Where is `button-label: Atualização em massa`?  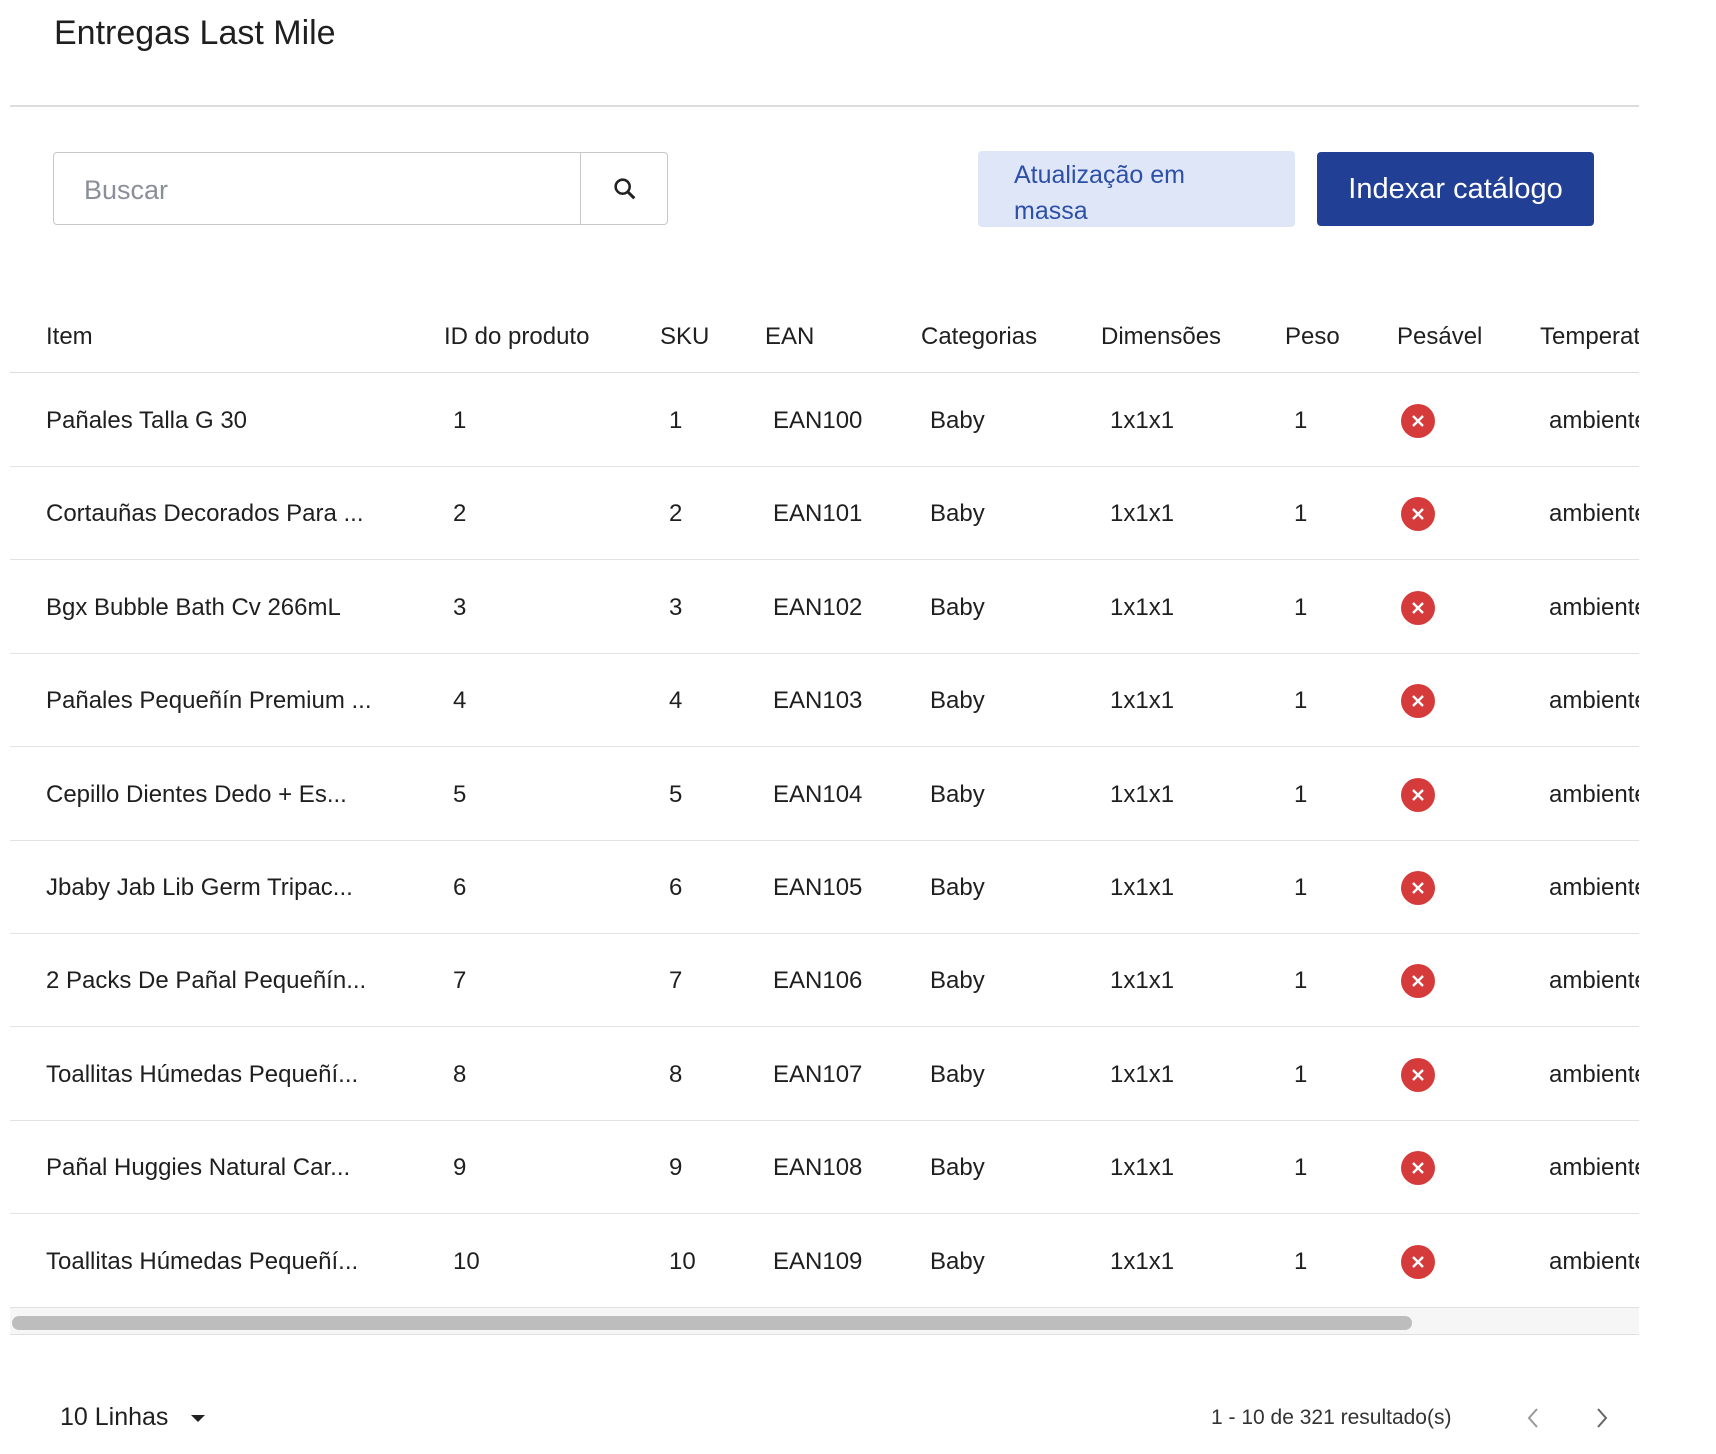
button-label: Atualização em massa is located at coordinates (1099, 193).